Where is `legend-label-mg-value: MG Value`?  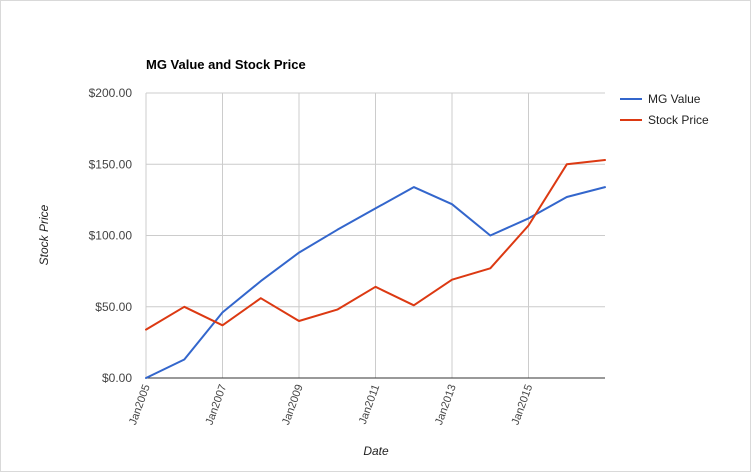 legend-label-mg-value: MG Value is located at coordinates (674, 99).